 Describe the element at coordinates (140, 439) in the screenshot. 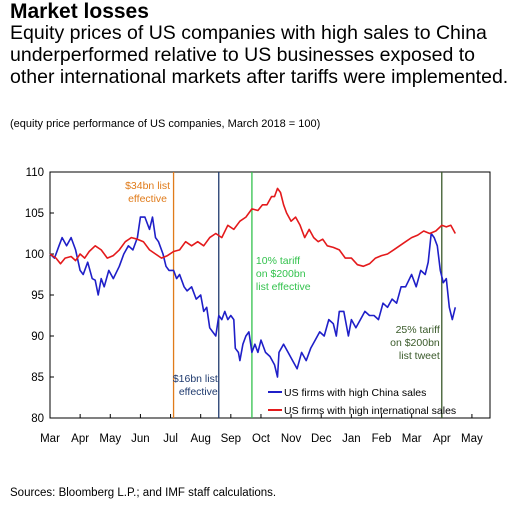

I see `x-tick-label: Jun` at that location.